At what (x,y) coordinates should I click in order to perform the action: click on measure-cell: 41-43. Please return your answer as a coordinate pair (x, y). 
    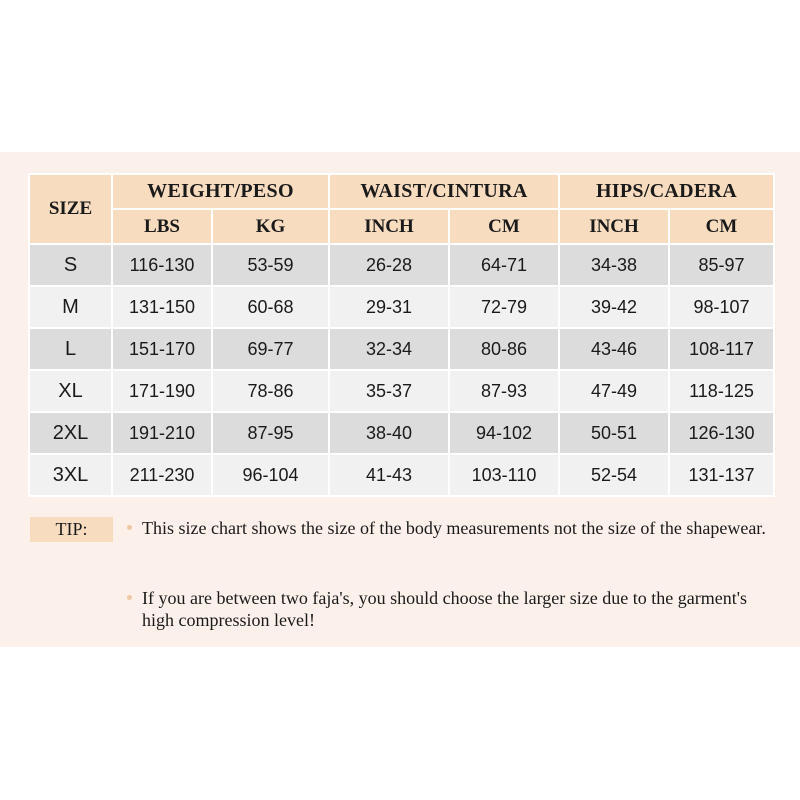
    Looking at the image, I should click on (389, 475).